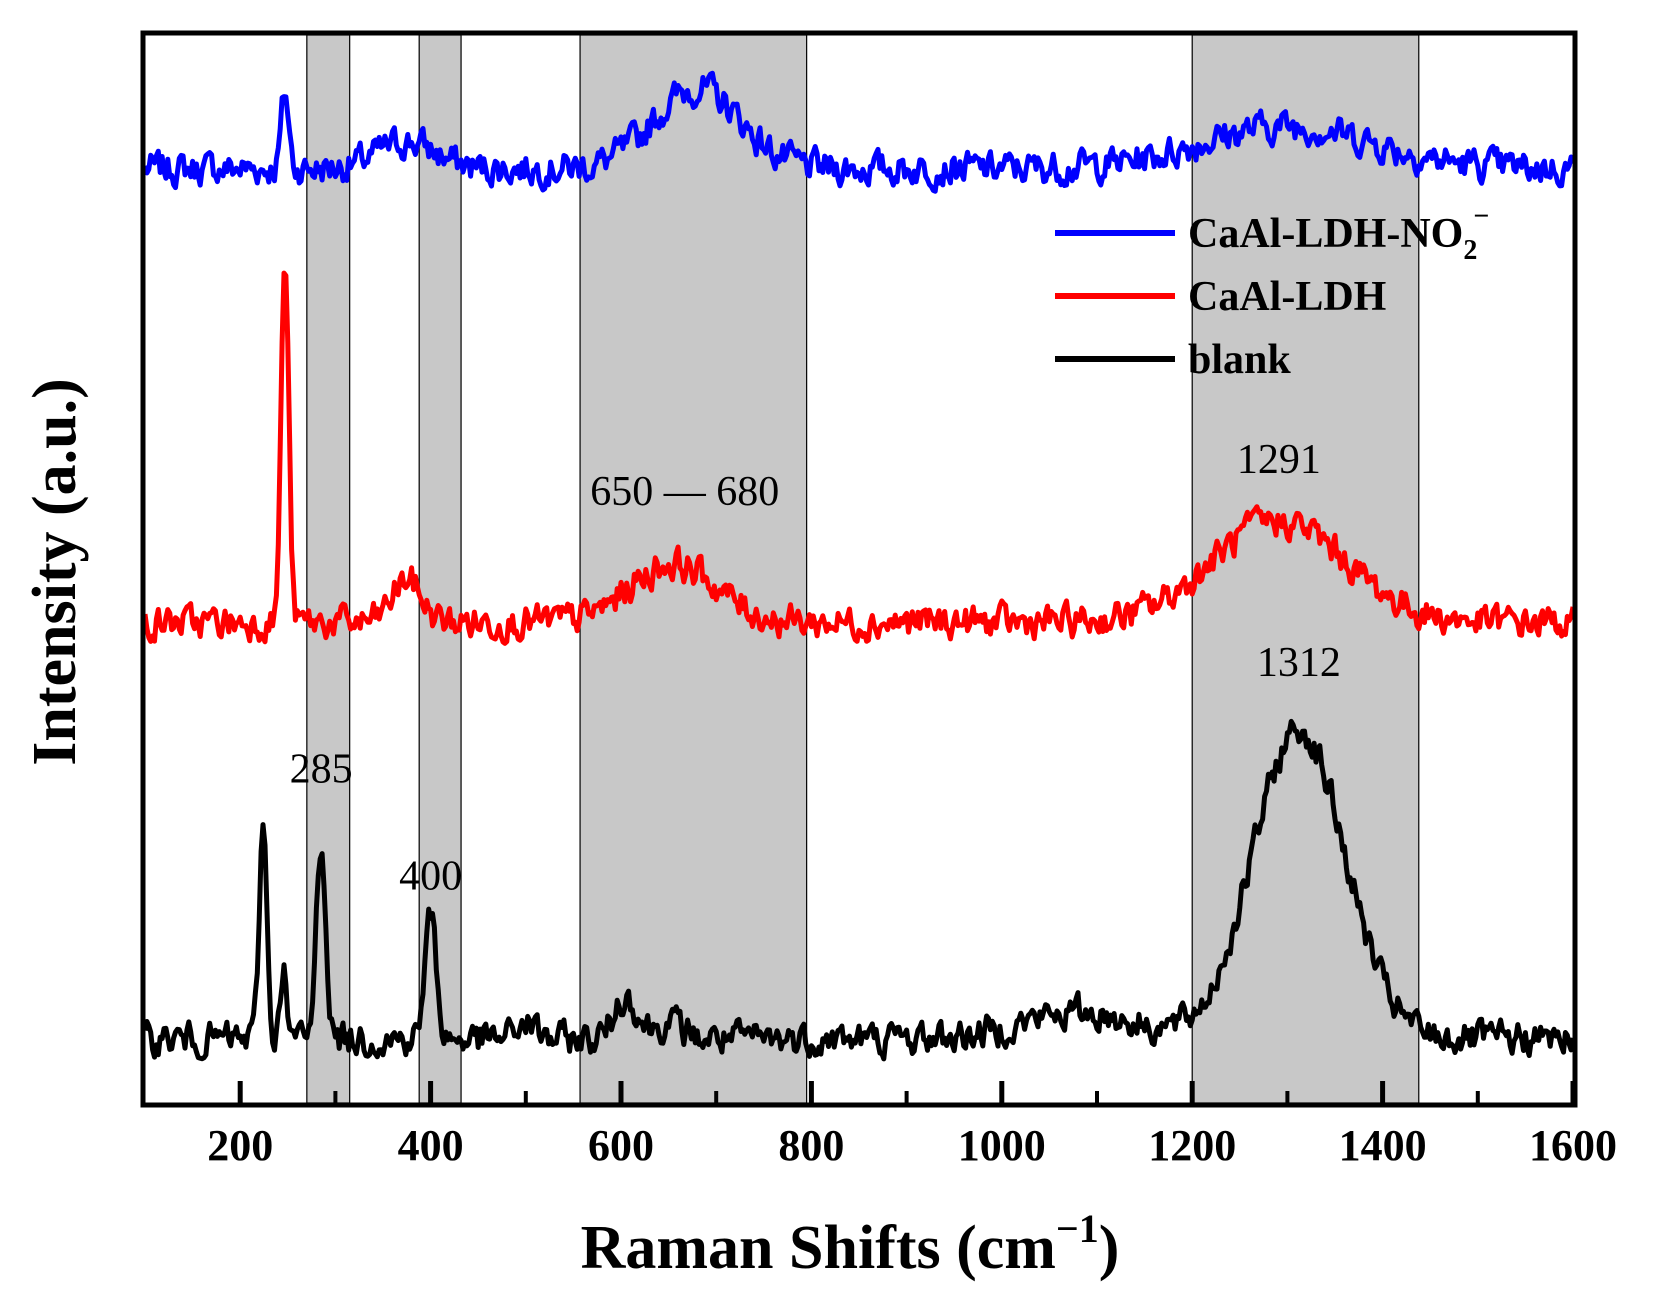 This screenshot has height=1297, width=1654. Describe the element at coordinates (321, 770) in the screenshot. I see `annotation-0: 285` at that location.